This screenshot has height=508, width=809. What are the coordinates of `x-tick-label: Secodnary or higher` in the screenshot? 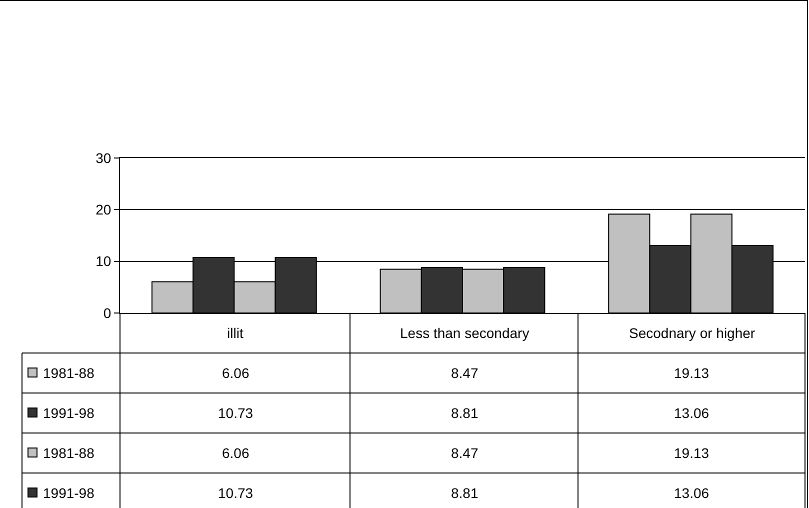 It's located at (692, 333).